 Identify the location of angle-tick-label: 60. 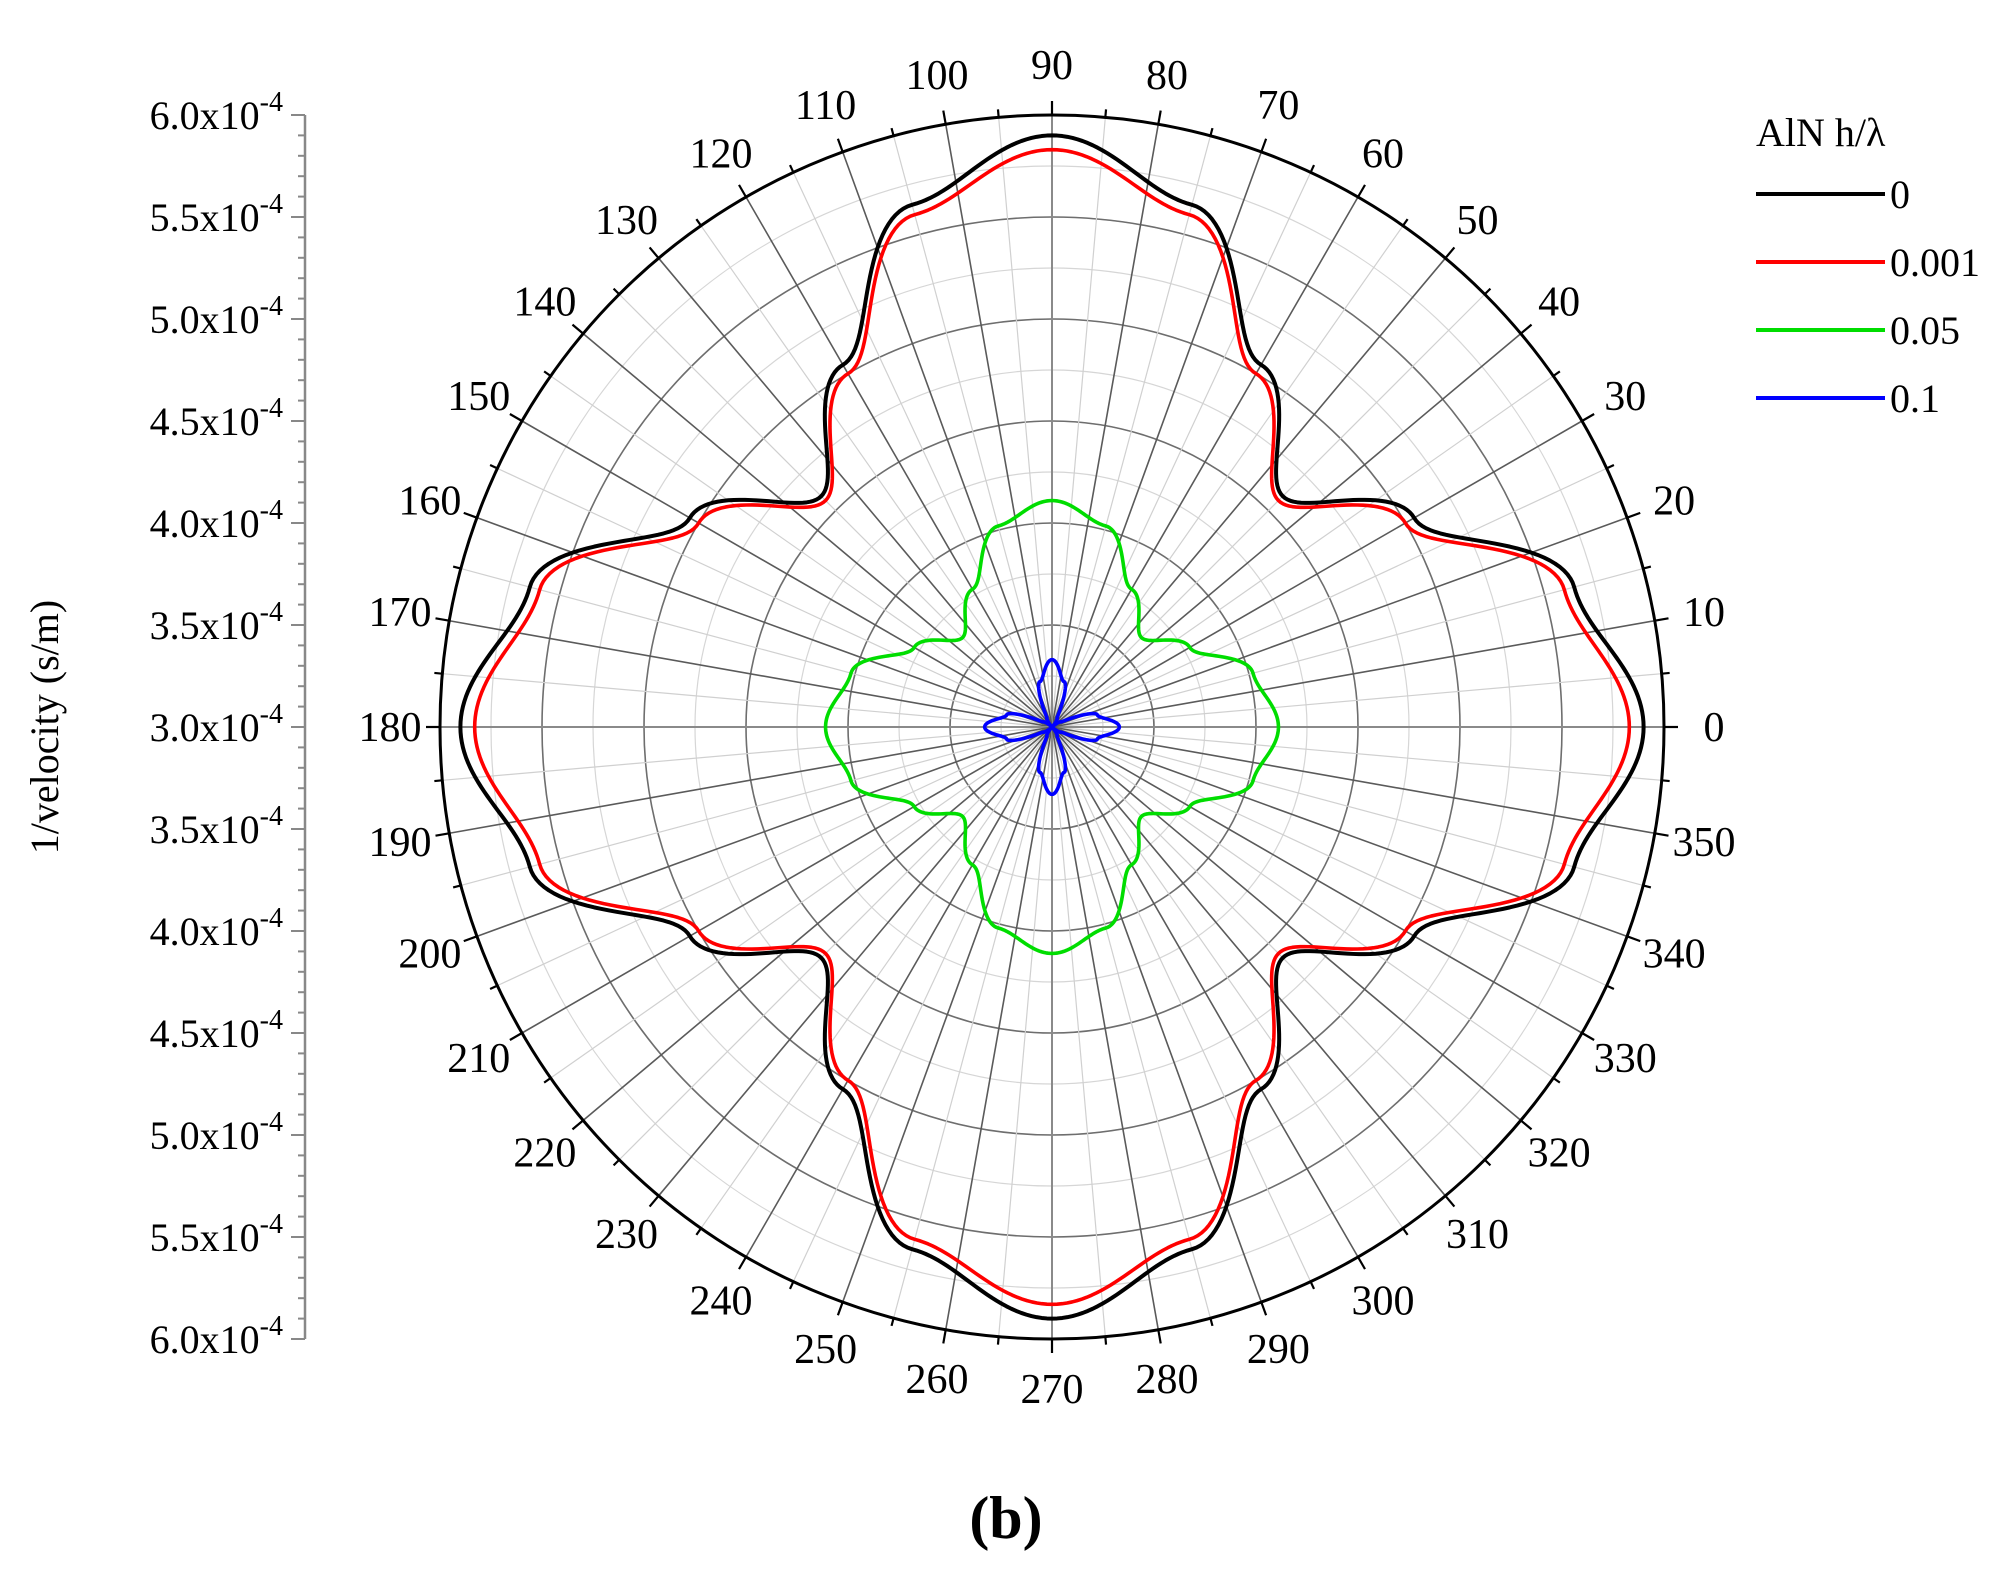
(1383, 155).